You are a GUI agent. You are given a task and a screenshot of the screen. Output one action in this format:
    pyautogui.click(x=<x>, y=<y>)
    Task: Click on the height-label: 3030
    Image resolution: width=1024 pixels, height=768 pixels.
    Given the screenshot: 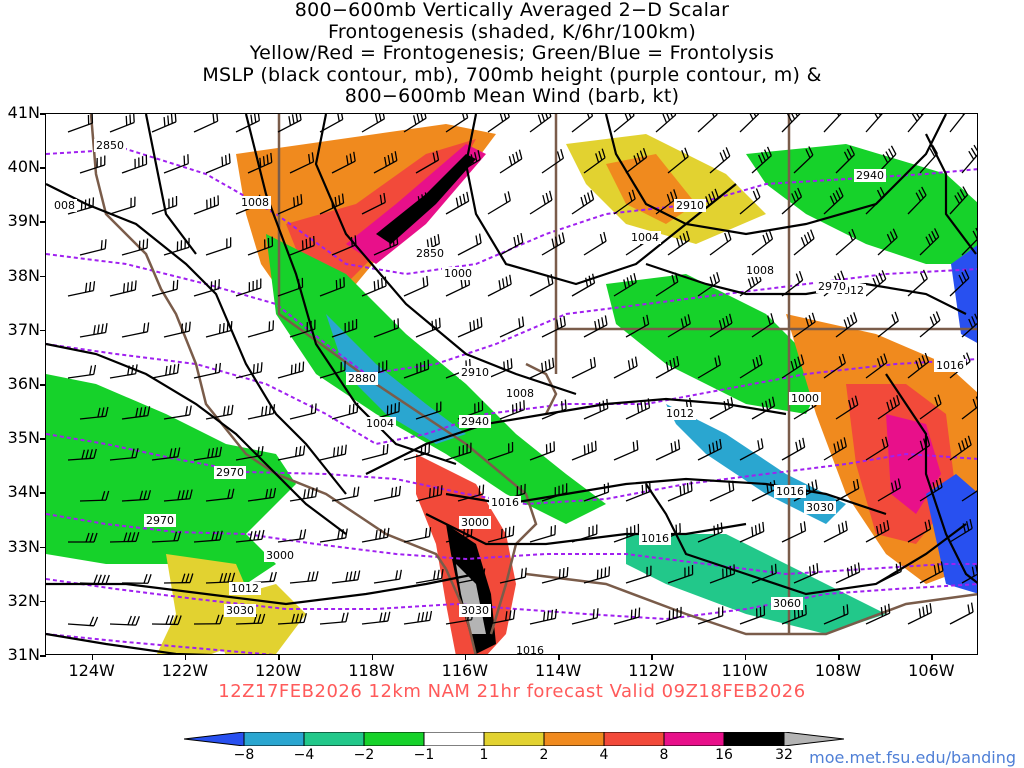 What is the action you would take?
    pyautogui.click(x=820, y=507)
    